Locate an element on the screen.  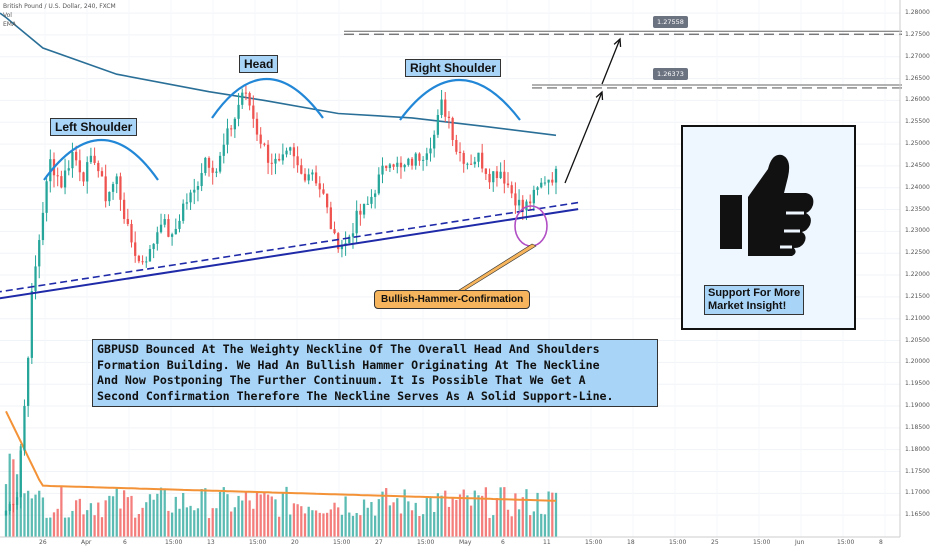
symbol-title: British Pound / U.S. Dollar, 240, FXCM is located at coordinates (59, 6).